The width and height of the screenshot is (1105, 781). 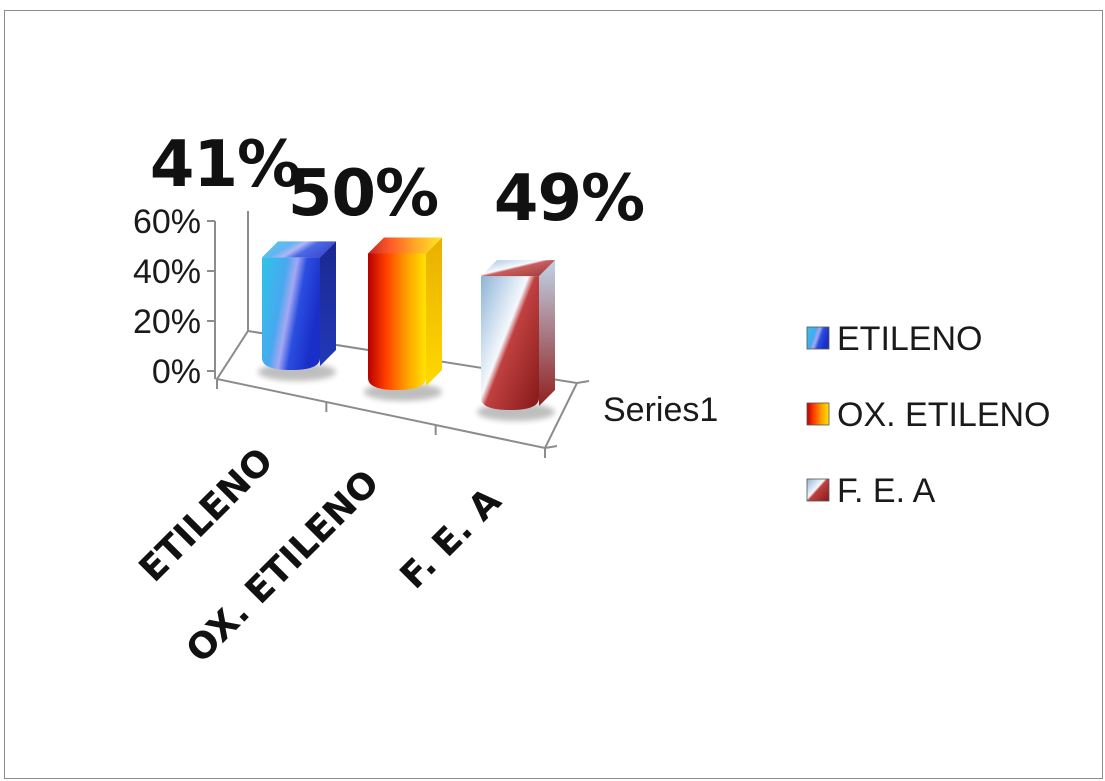 I want to click on data-label: 50%, so click(x=363, y=194).